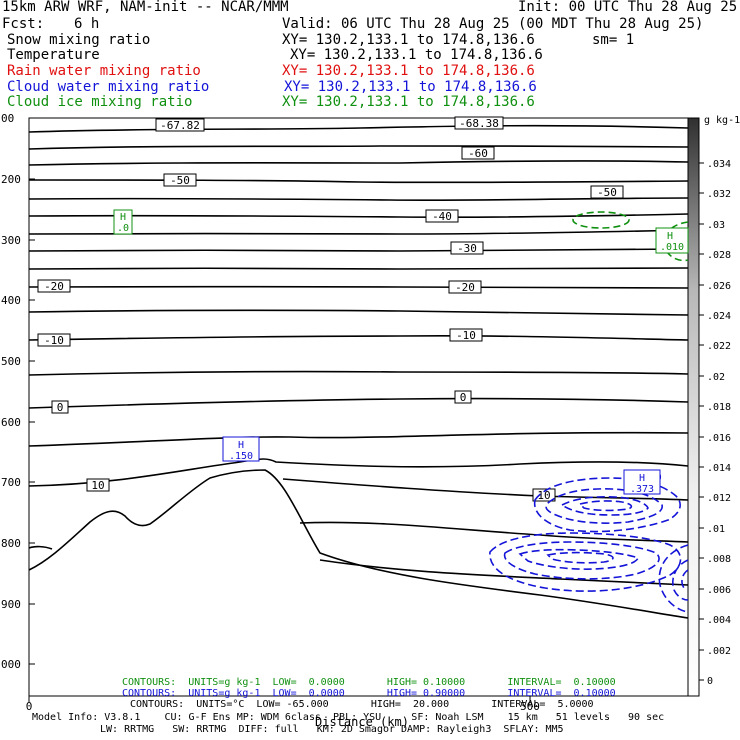  What do you see at coordinates (719, 164) in the screenshot?
I see `colorbar-tick-label: .034` at bounding box center [719, 164].